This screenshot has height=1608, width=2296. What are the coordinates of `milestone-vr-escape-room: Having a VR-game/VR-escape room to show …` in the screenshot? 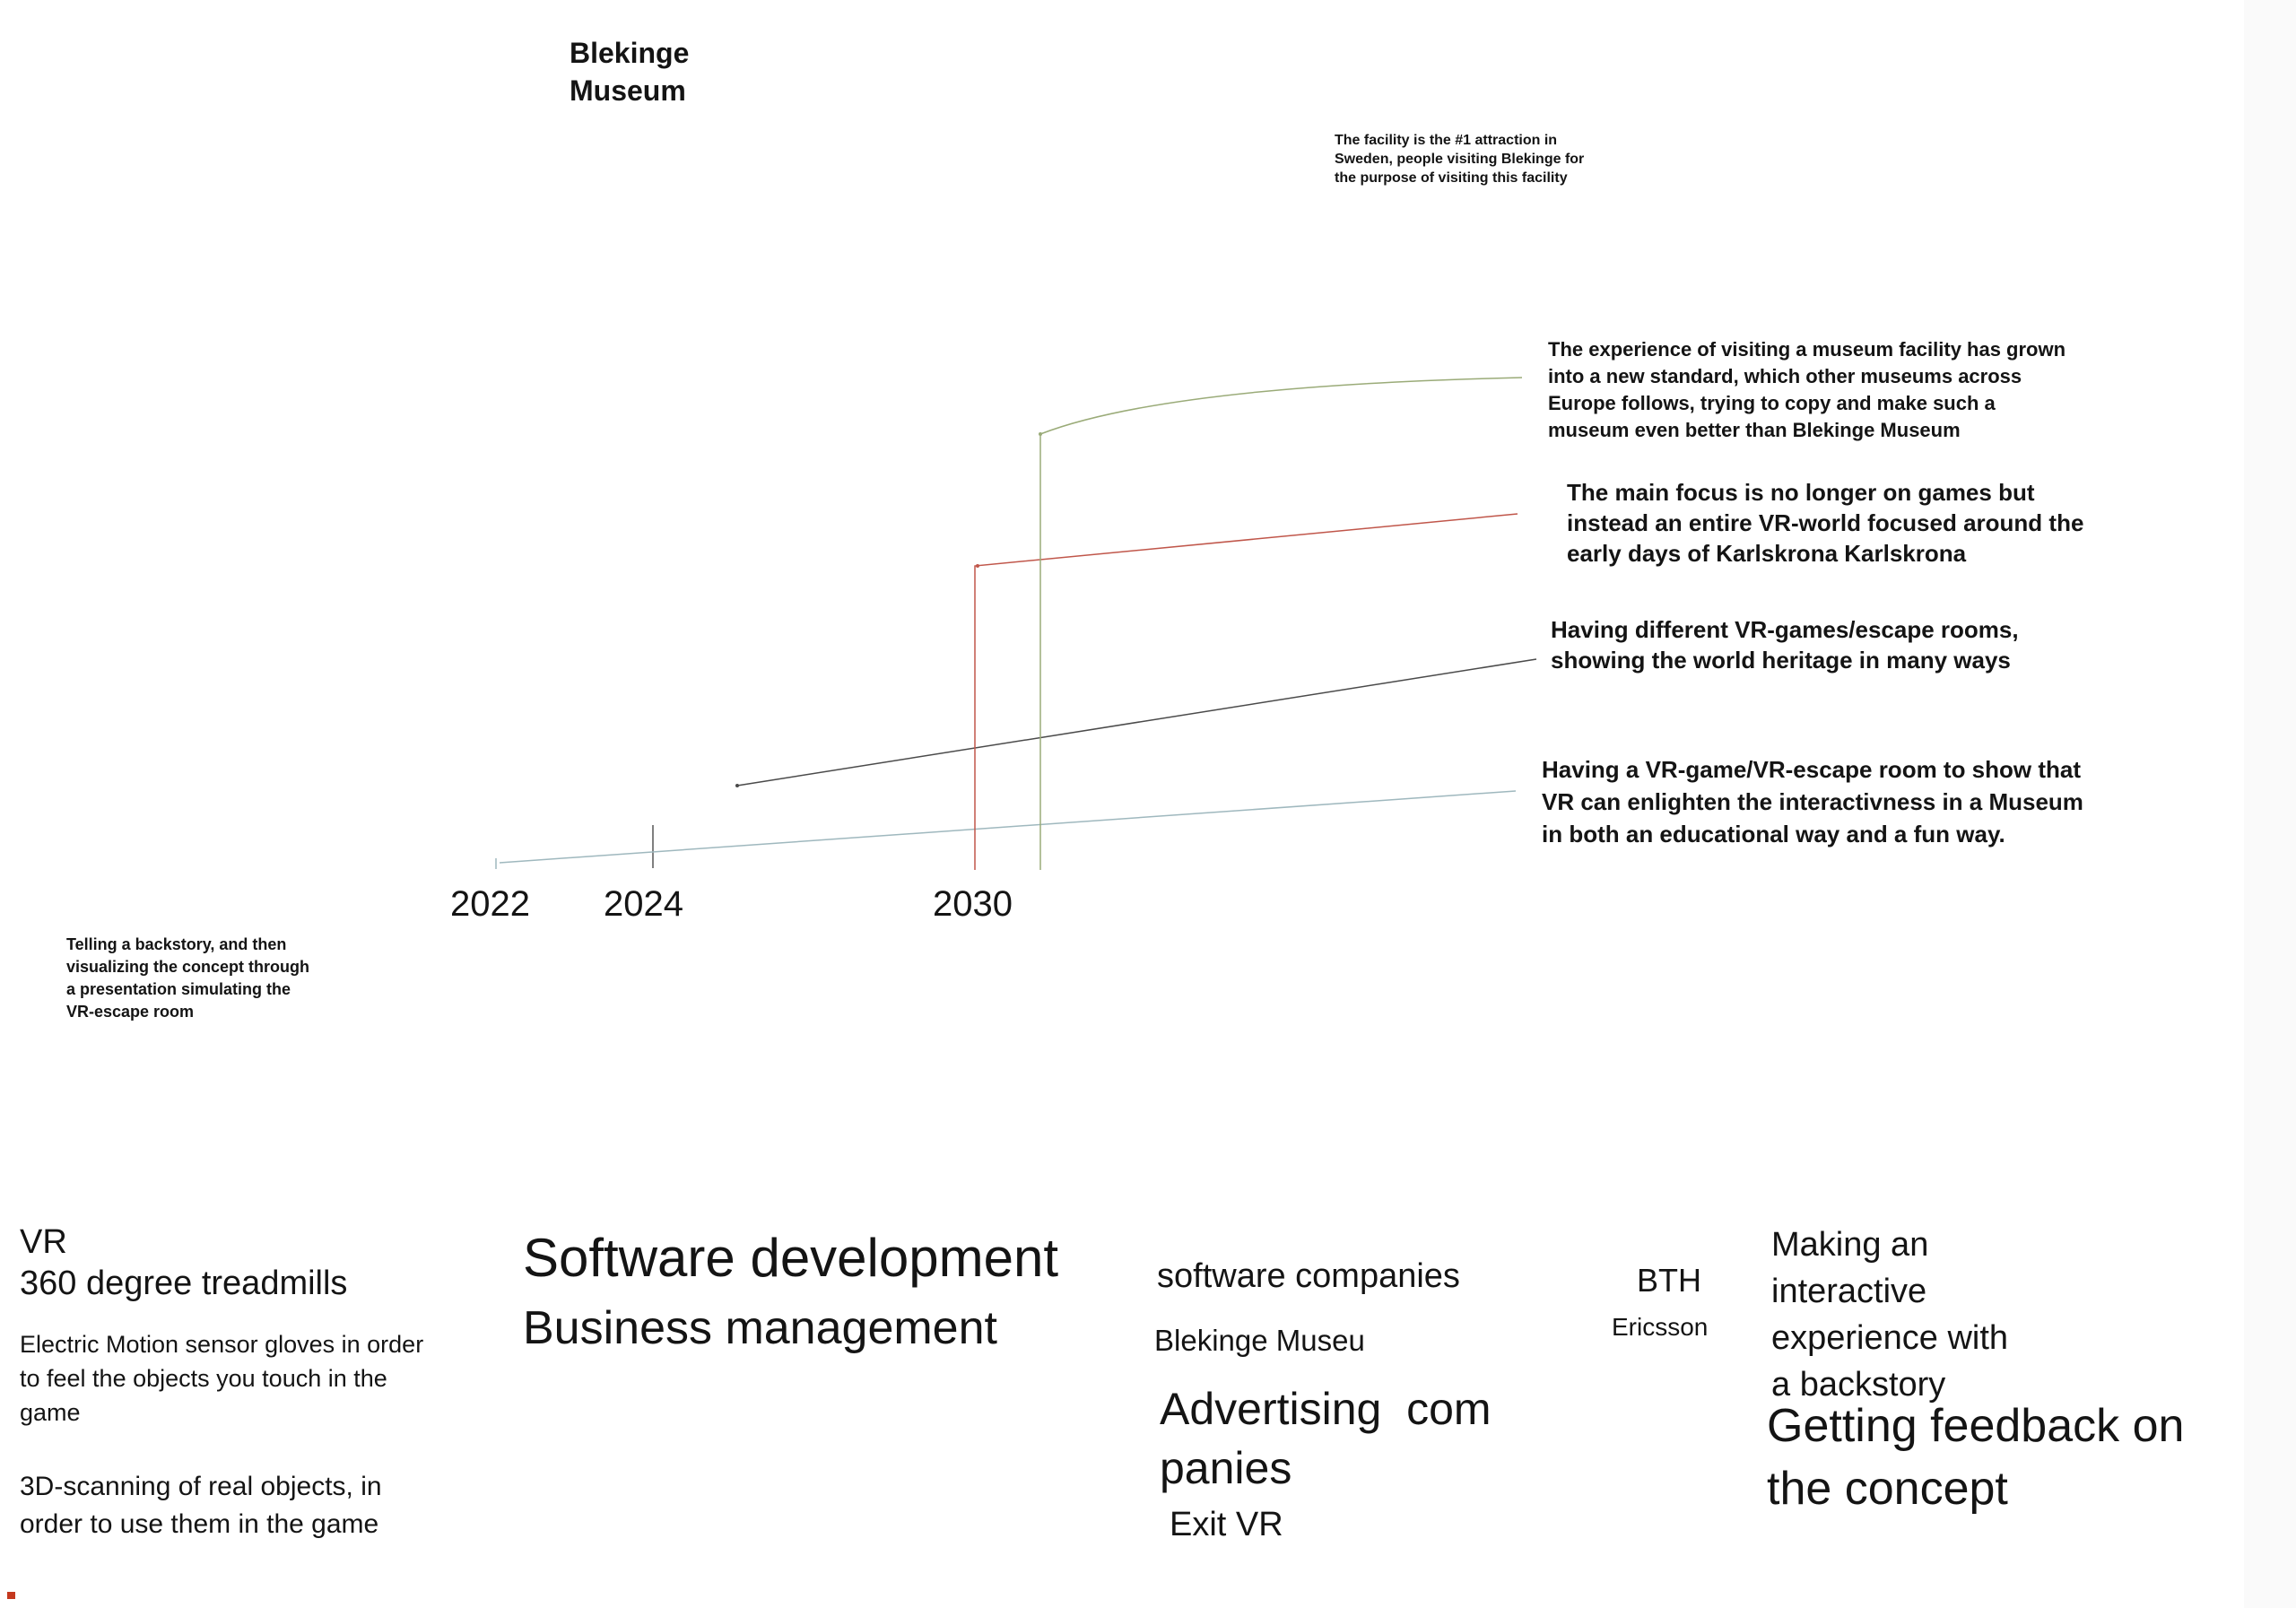 It's located at (1816, 802).